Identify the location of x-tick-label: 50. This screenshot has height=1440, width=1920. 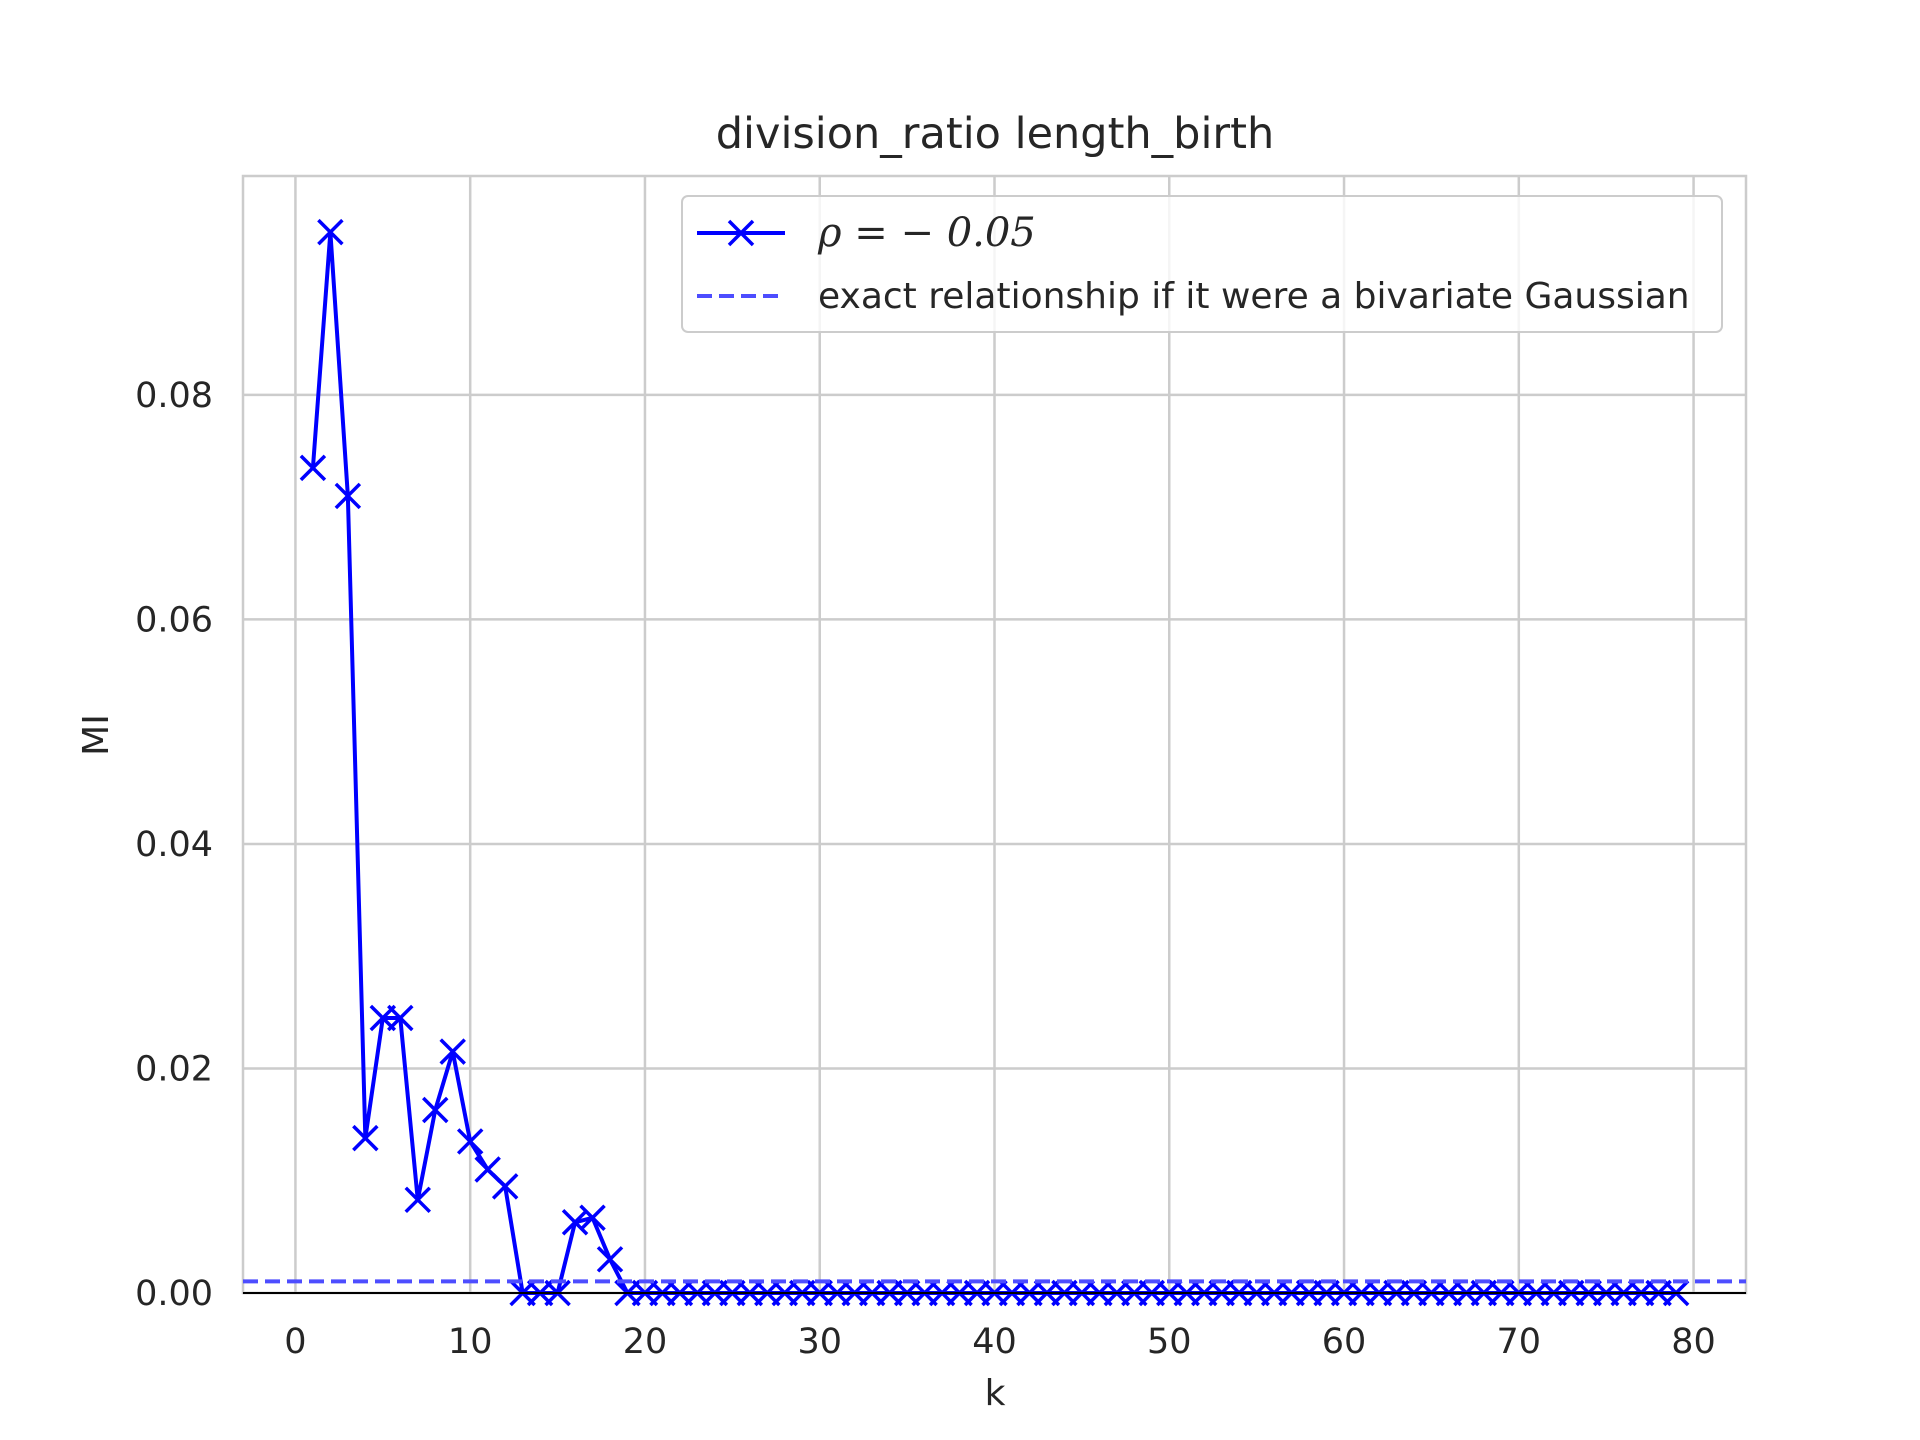
(1169, 1342).